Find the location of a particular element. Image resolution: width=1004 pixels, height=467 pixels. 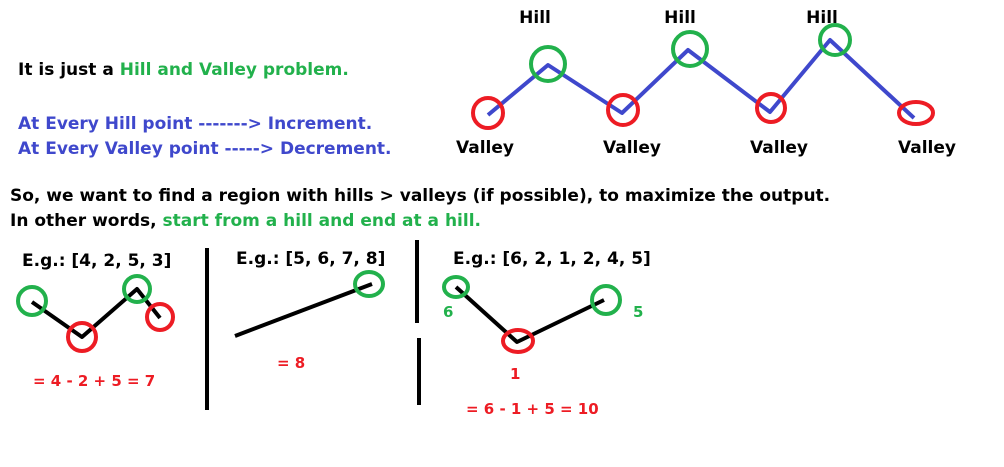

valley-label-4: Valley is located at coordinates (927, 148).